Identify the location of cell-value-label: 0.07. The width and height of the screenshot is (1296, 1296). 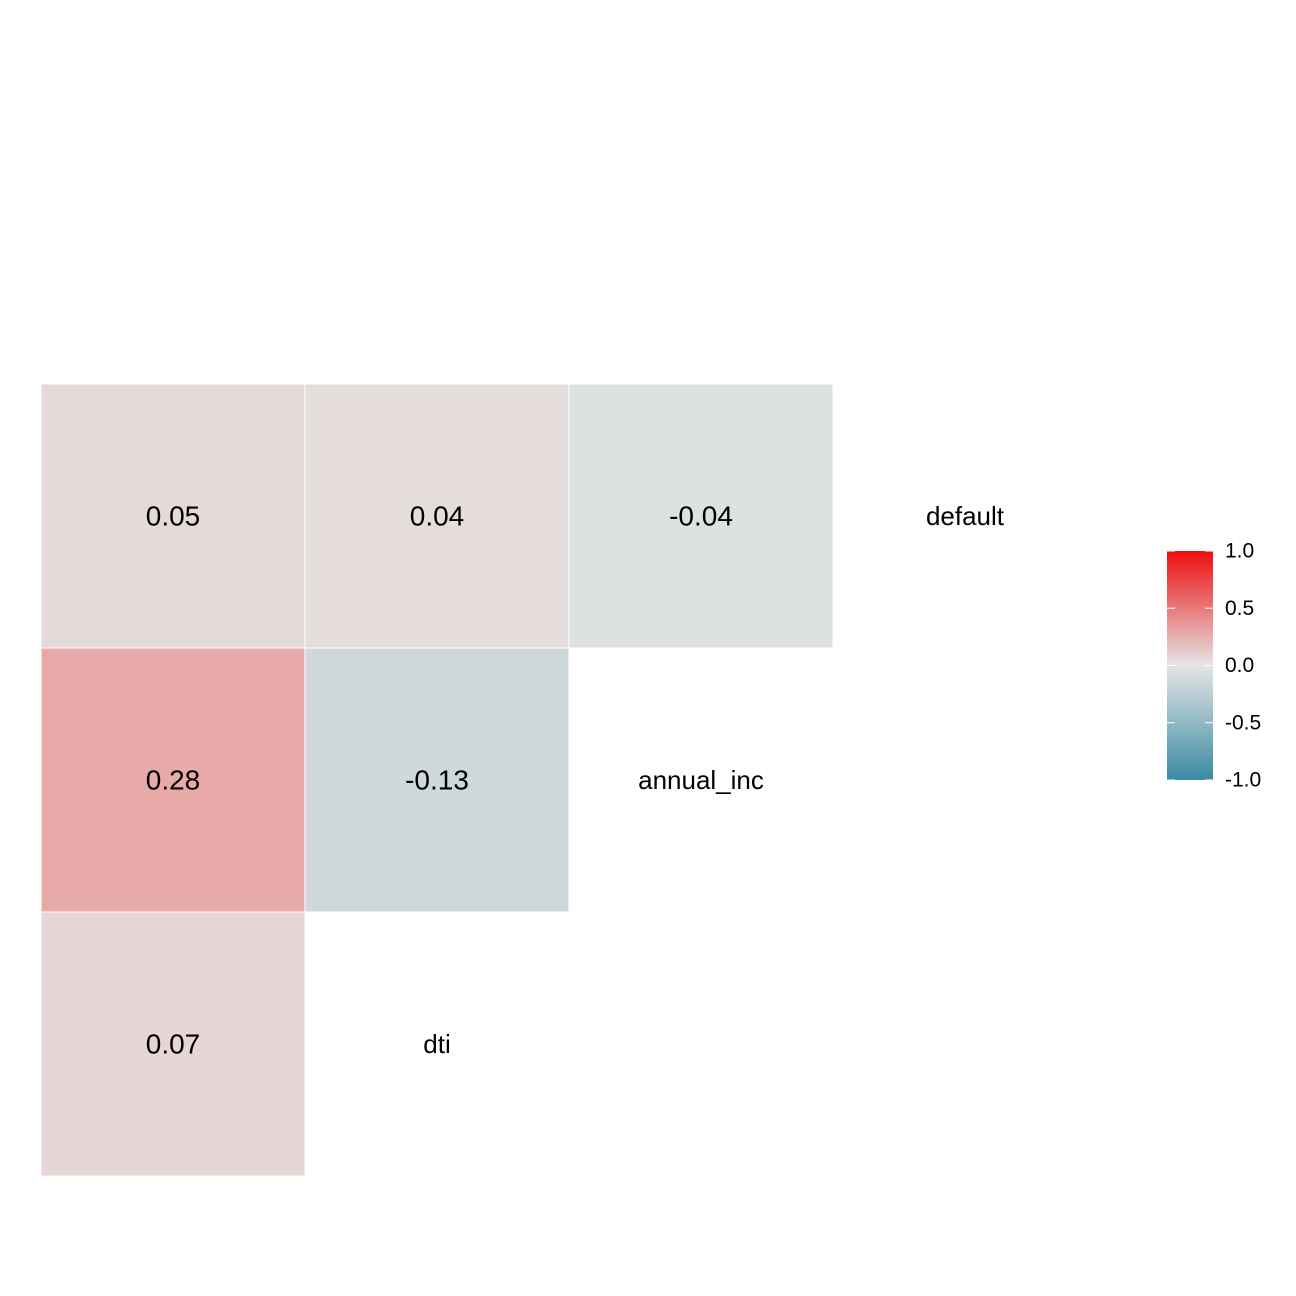
(173, 1044).